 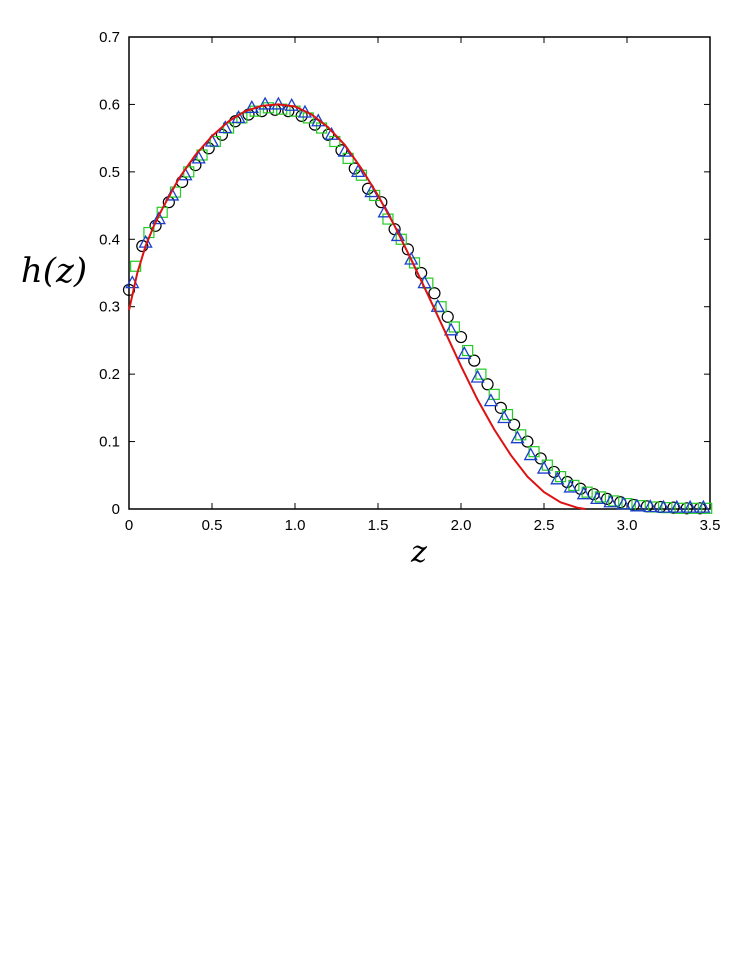 What do you see at coordinates (54, 271) in the screenshot?
I see `y-axis-label: h(z)` at bounding box center [54, 271].